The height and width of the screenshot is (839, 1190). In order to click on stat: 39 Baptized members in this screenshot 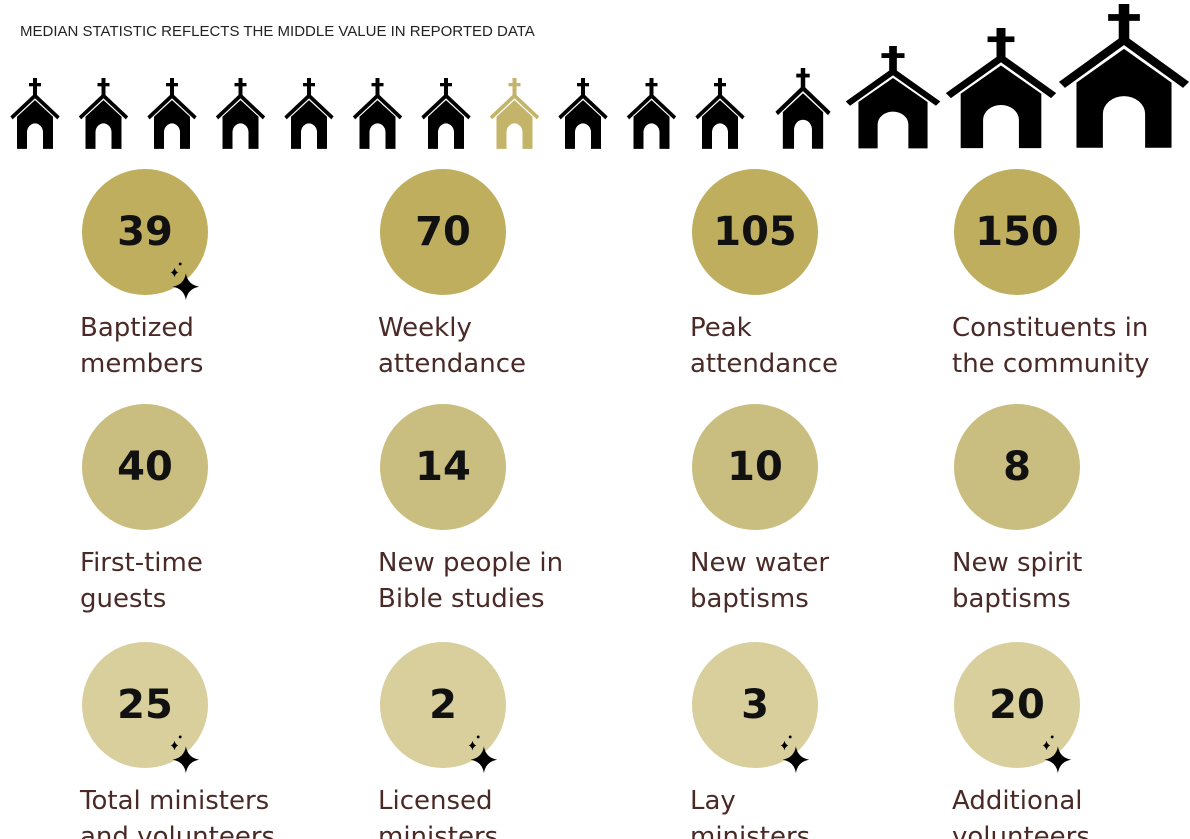, I will do `click(144, 274)`.